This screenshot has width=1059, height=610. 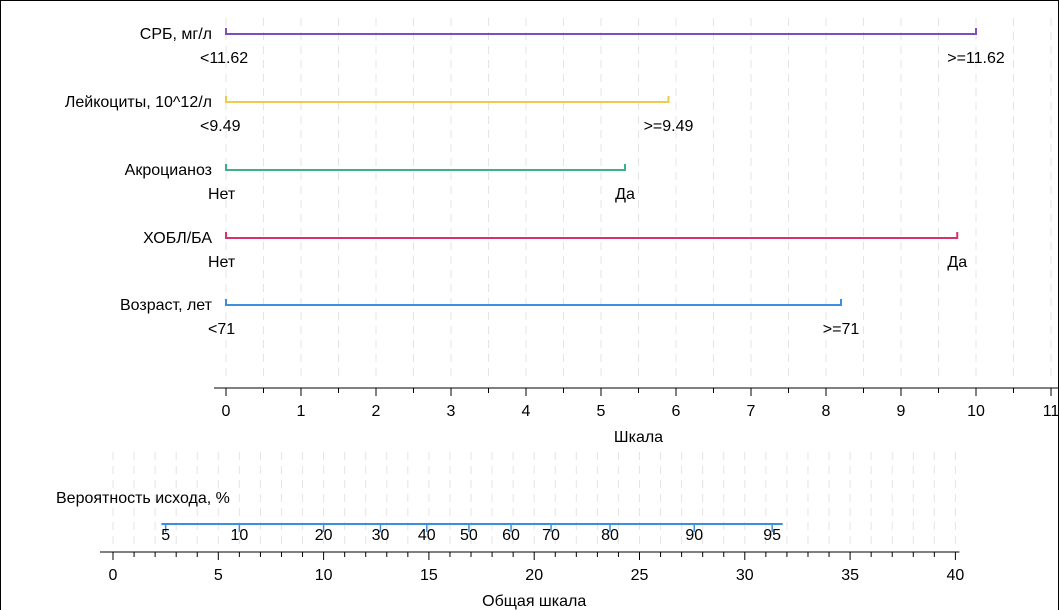 I want to click on total-axis-tick-label: 25, so click(x=640, y=575).